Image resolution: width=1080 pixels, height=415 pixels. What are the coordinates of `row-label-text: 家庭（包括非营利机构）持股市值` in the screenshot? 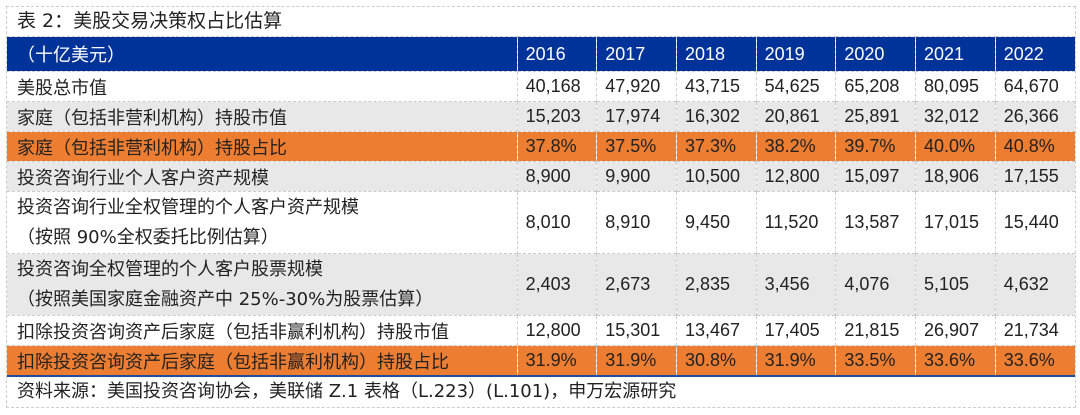 It's located at (152, 118).